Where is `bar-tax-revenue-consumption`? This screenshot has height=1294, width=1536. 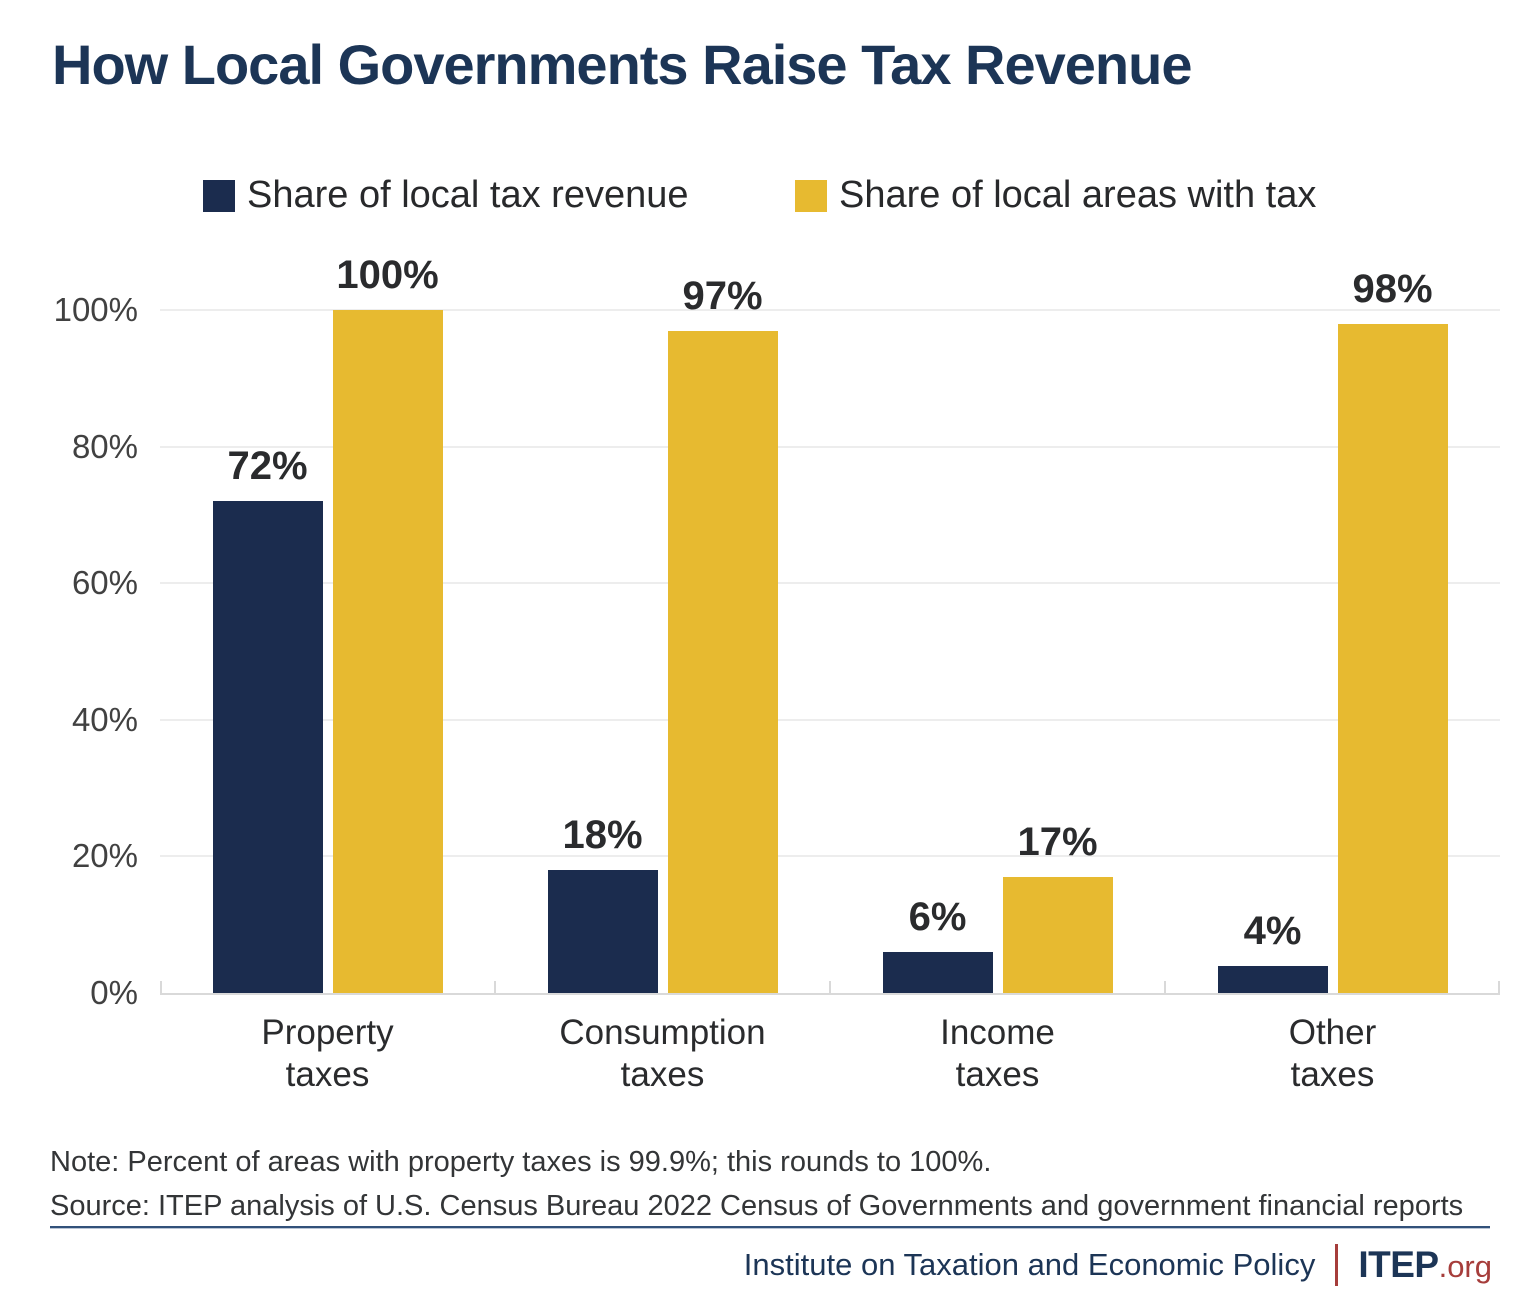 bar-tax-revenue-consumption is located at coordinates (602, 931).